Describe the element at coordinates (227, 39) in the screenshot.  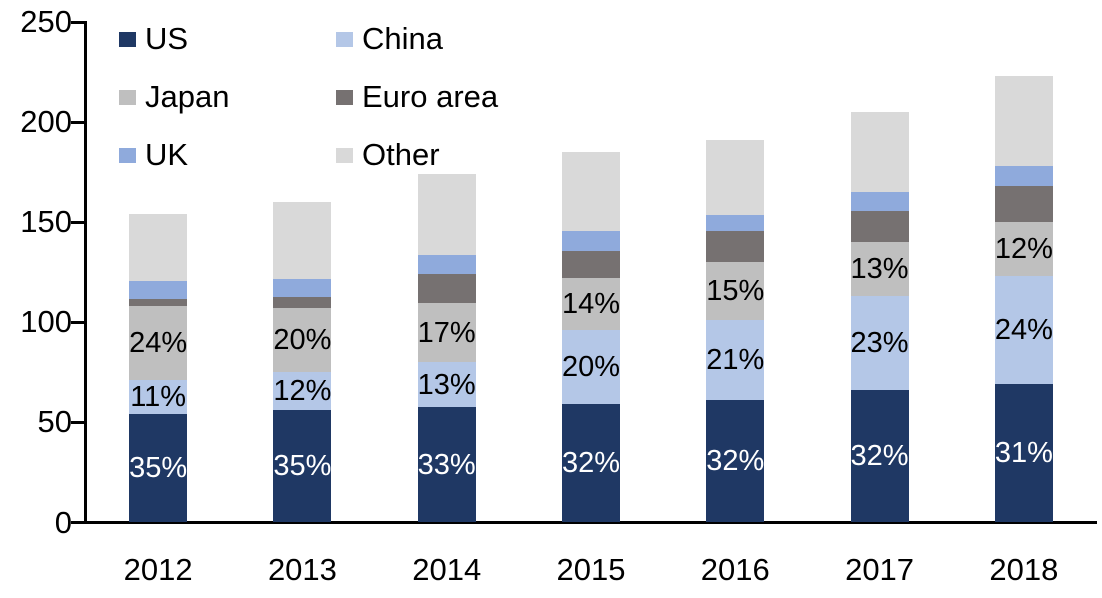
I see `legend-item-us: US` at that location.